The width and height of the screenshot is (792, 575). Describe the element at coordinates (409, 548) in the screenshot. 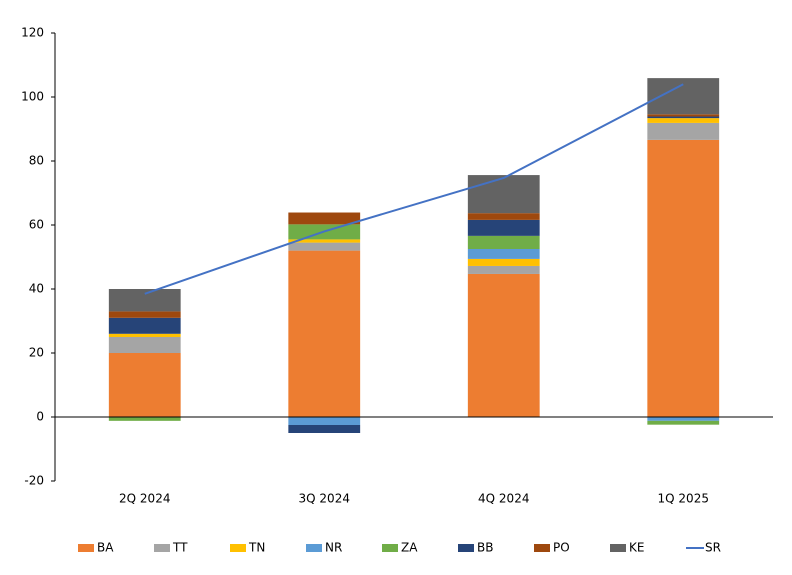

I see `legend-label: ZA` at that location.